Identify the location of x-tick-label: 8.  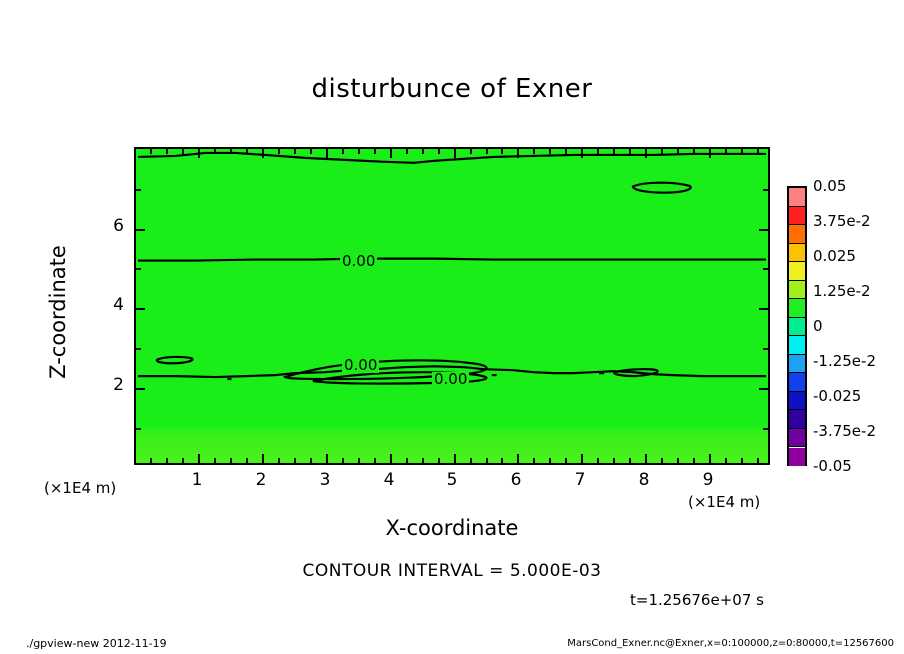
(644, 480).